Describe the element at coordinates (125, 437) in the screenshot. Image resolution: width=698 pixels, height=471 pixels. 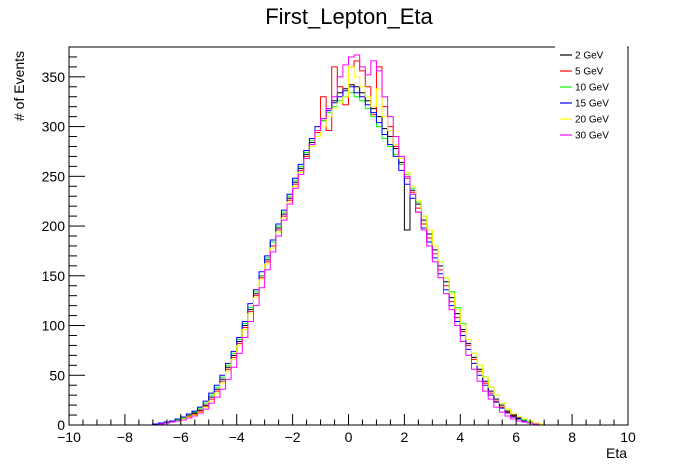
I see `x-tick-label: −8` at that location.